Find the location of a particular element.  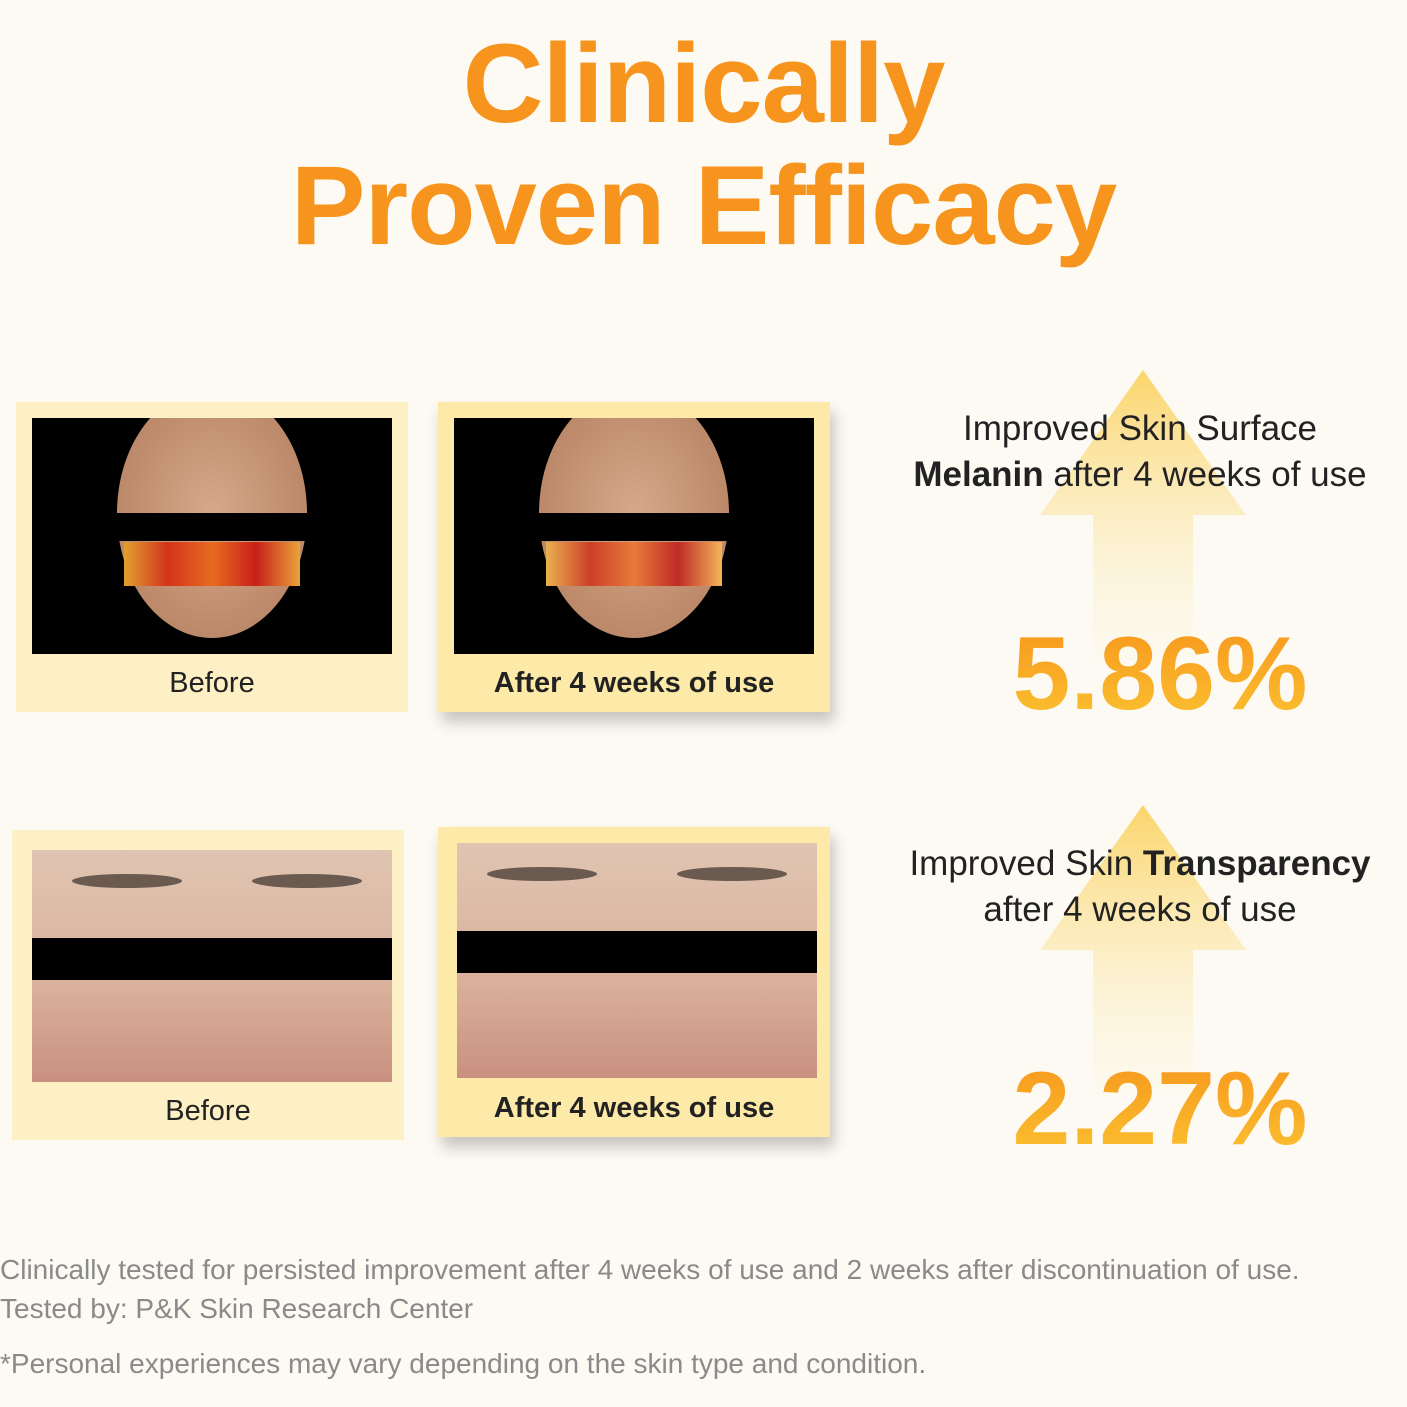

percentage: 2.27% is located at coordinates (1160, 1109).